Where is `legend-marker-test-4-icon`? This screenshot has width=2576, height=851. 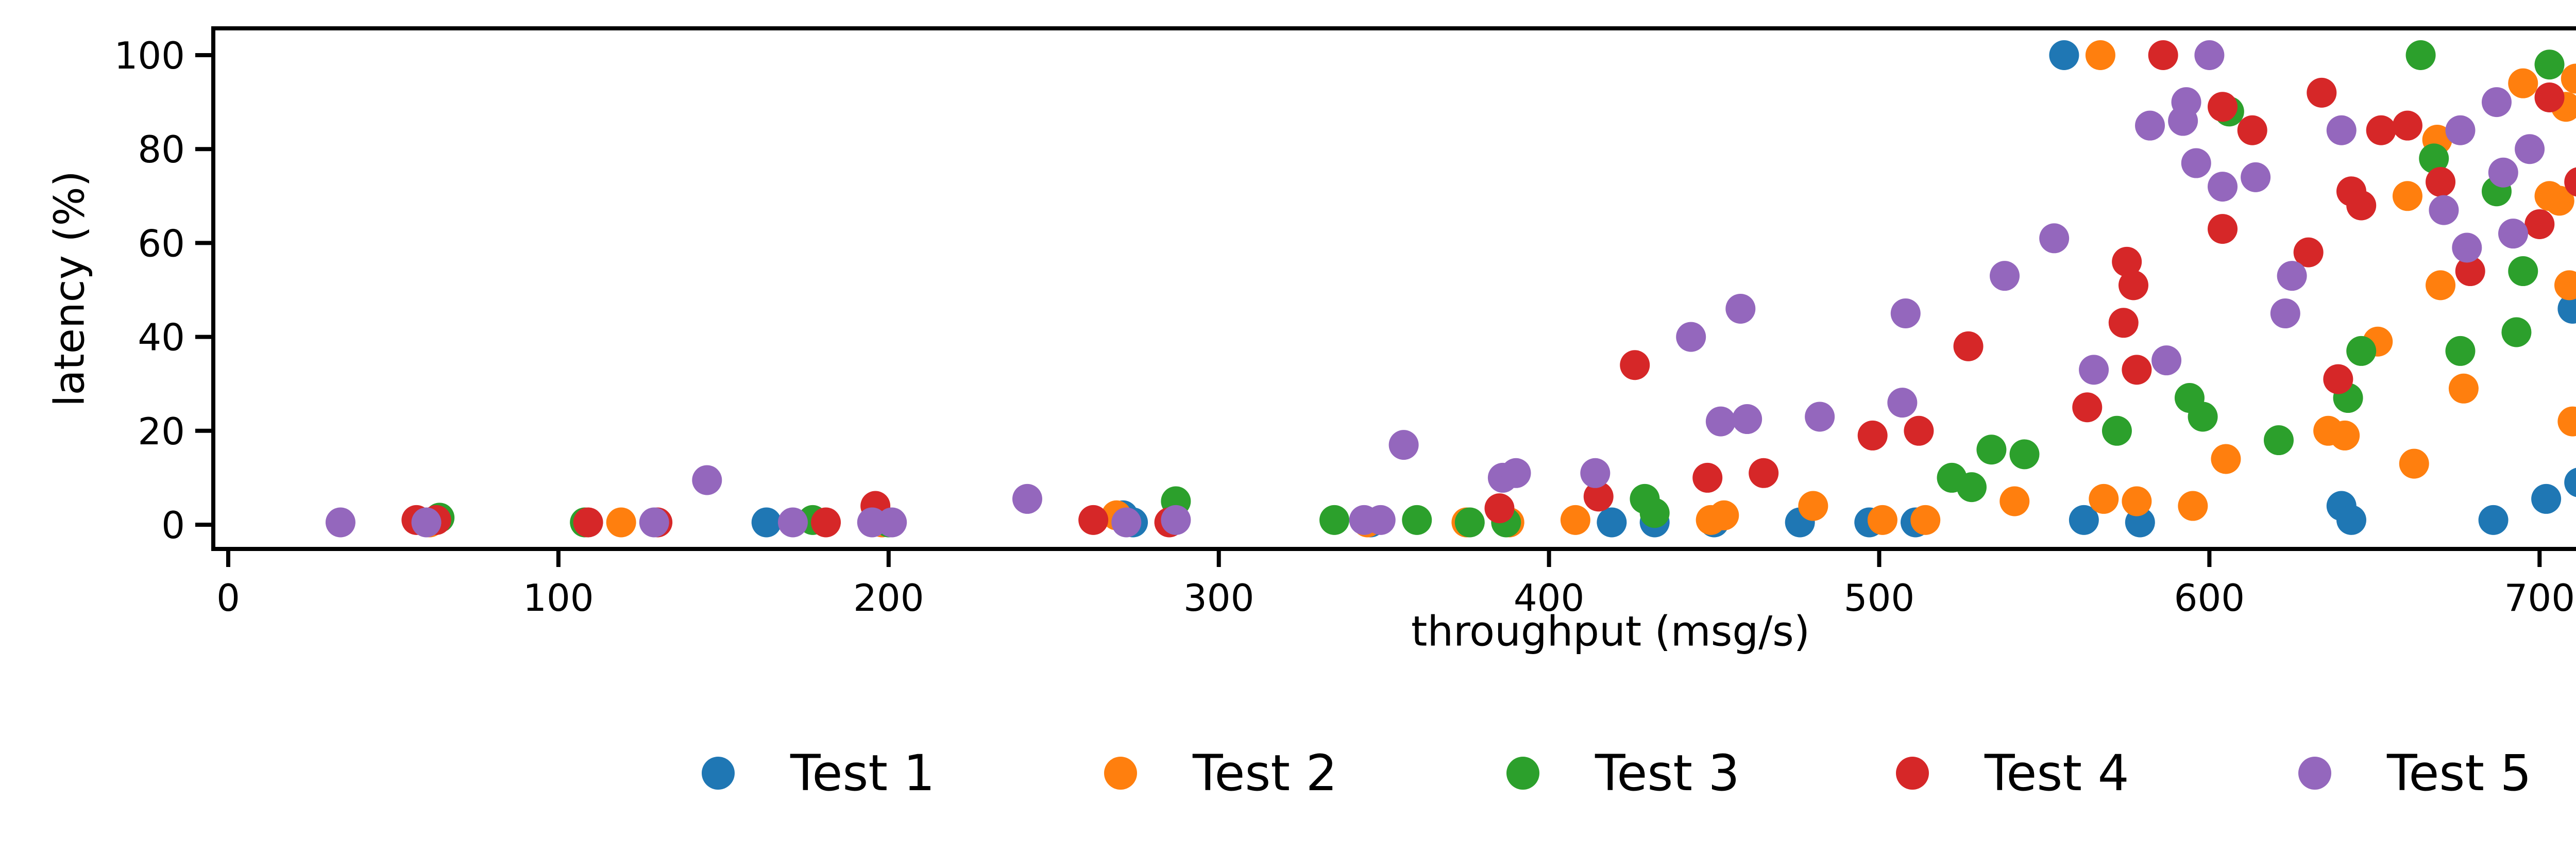
legend-marker-test-4-icon is located at coordinates (1912, 773).